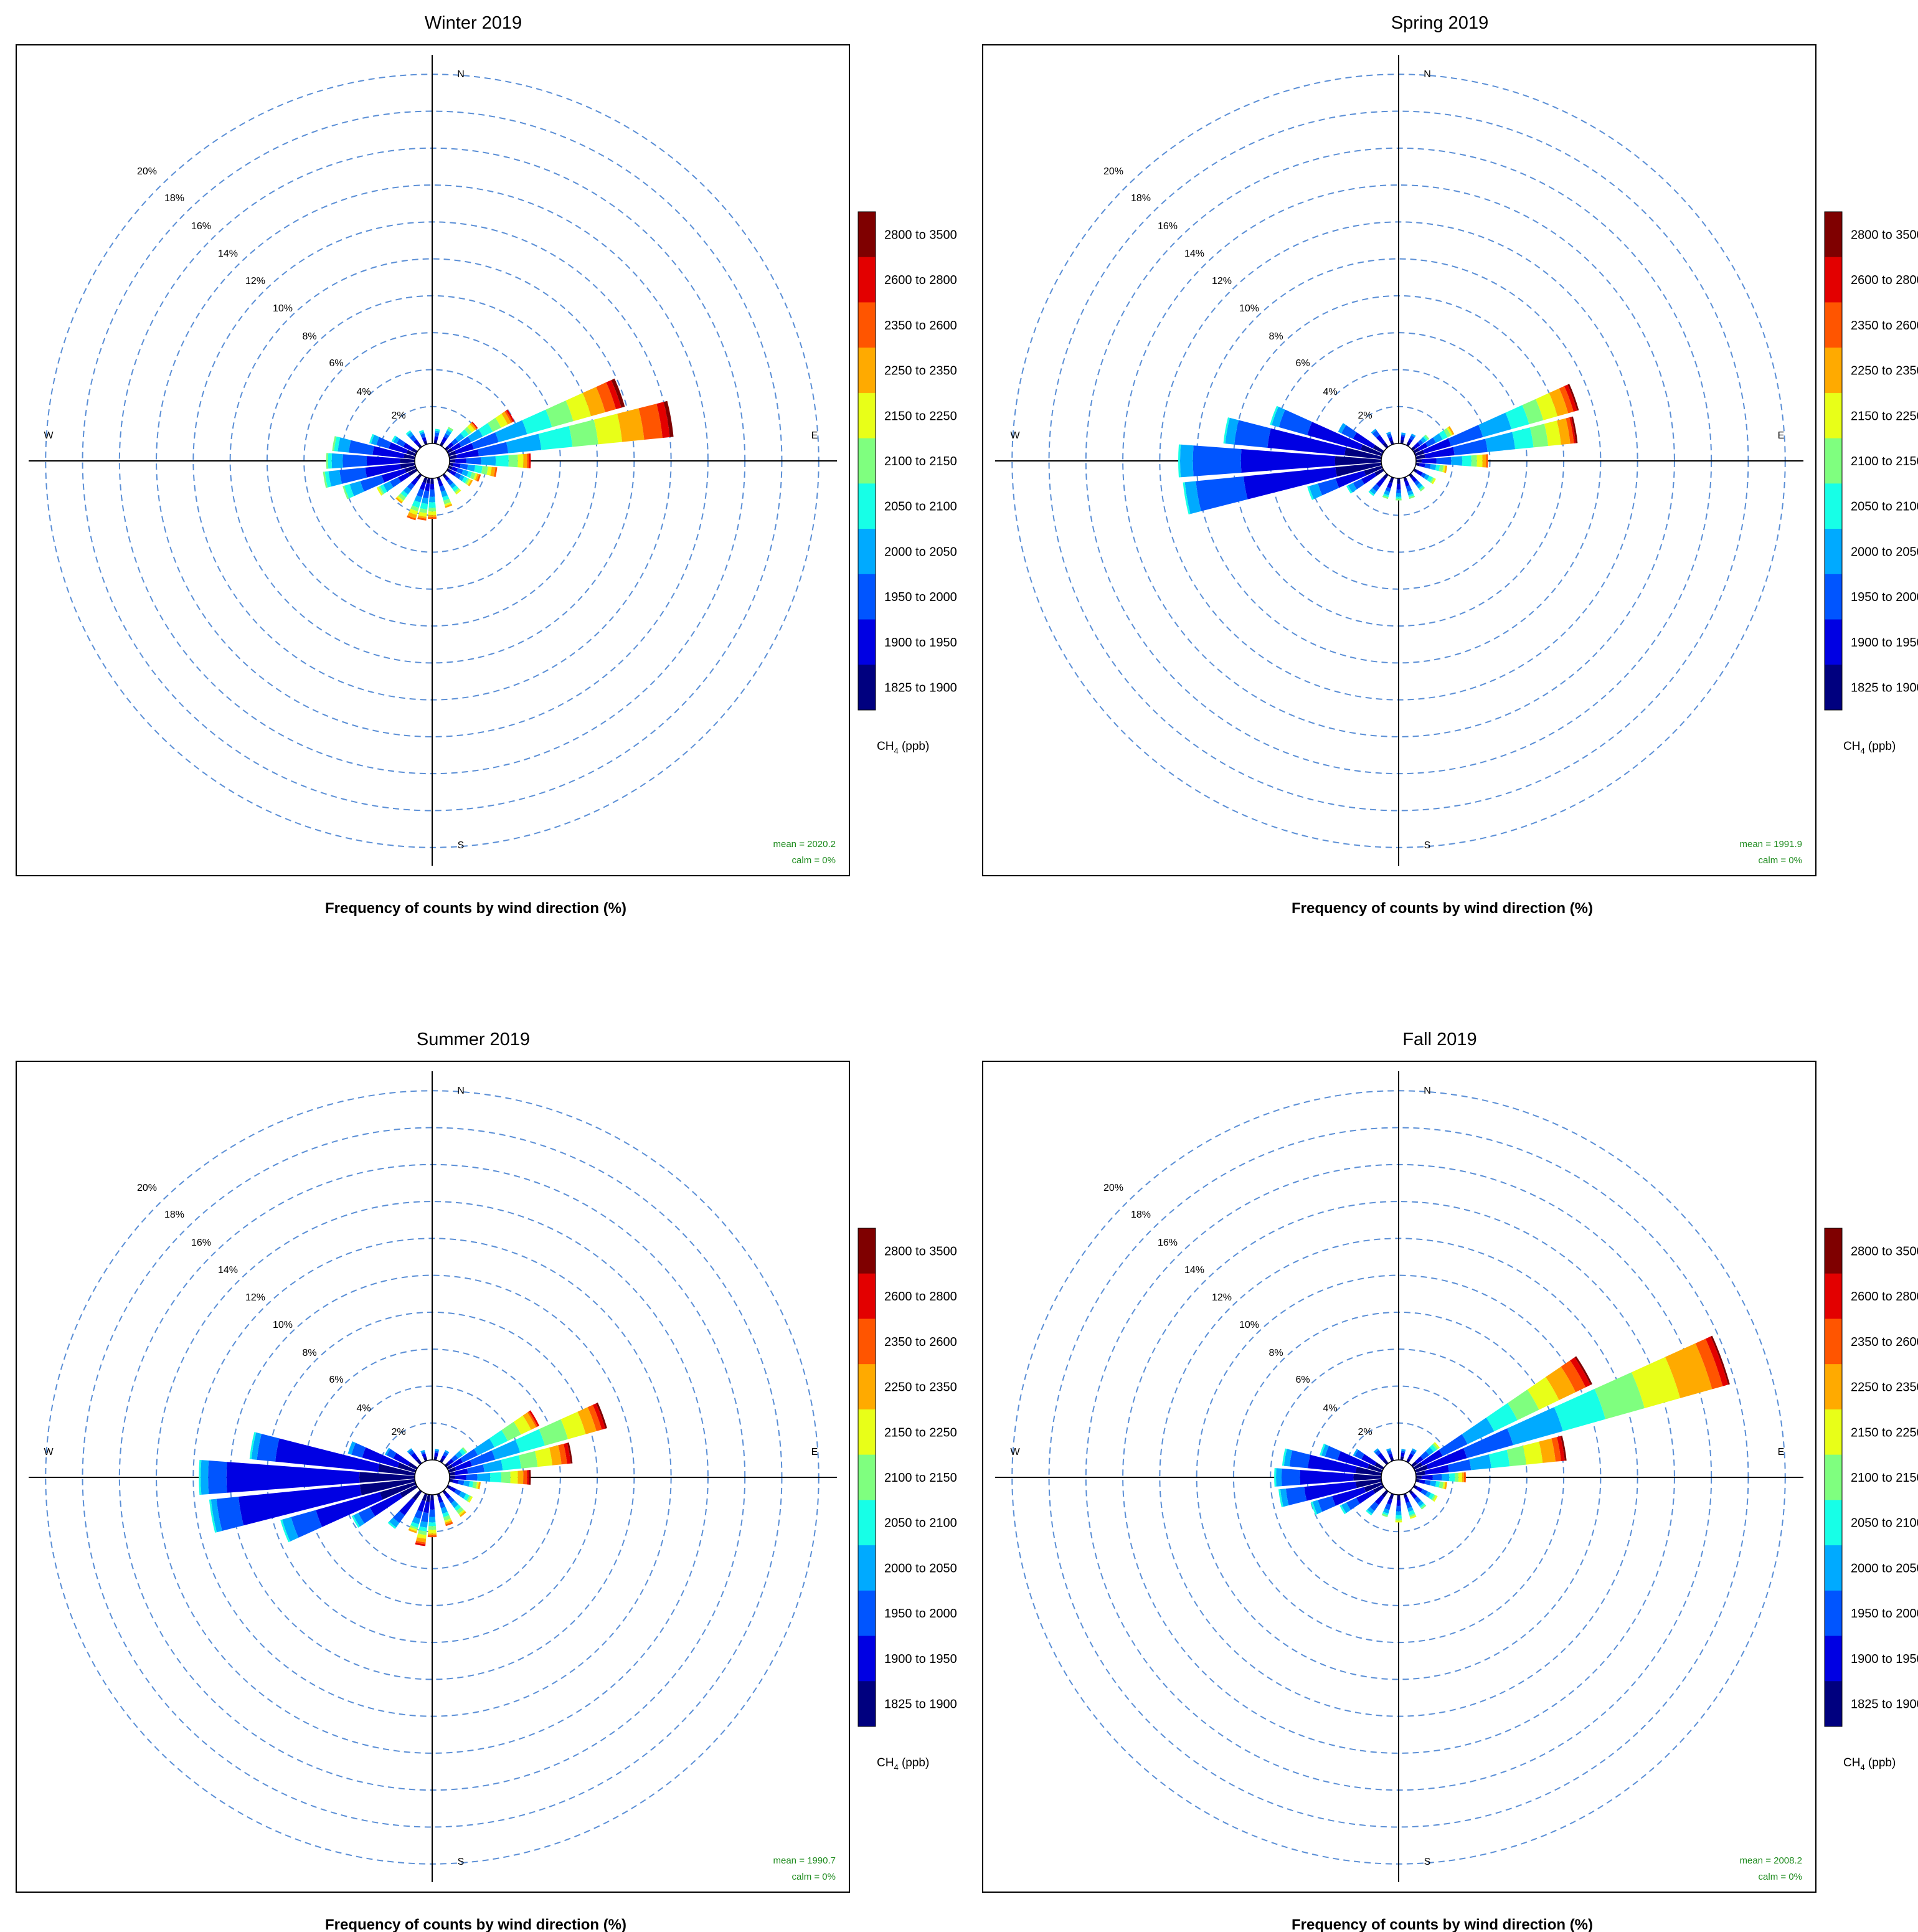  I want to click on calm-circle, so click(1399, 461).